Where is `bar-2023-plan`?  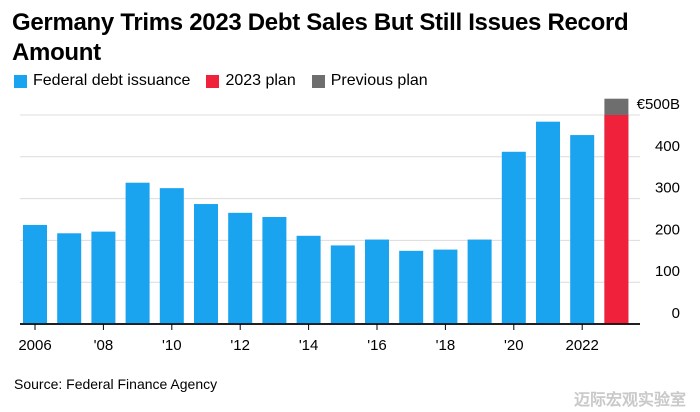
bar-2023-plan is located at coordinates (616, 219).